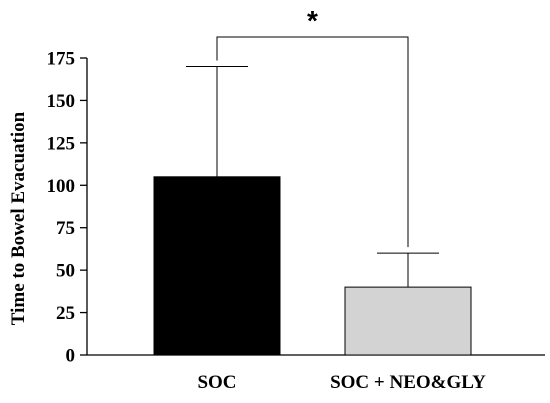 The height and width of the screenshot is (403, 550). Describe the element at coordinates (61, 59) in the screenshot. I see `y-tick-label: 175` at that location.